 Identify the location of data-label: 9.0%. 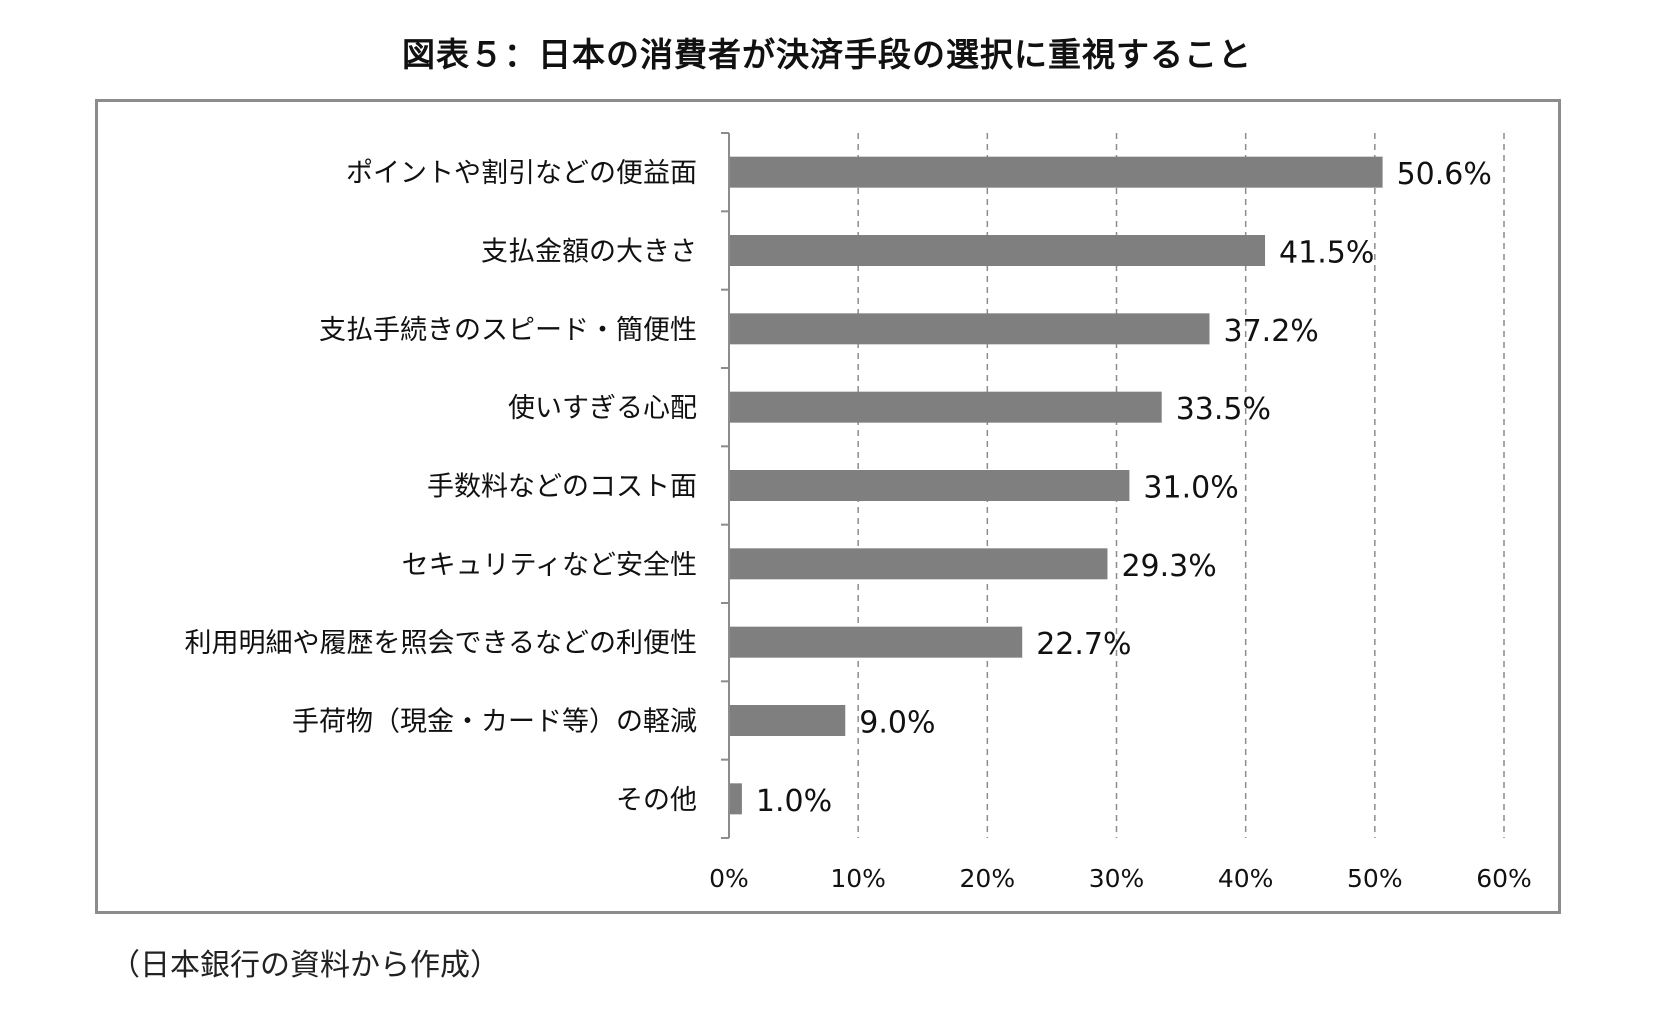
(897, 723).